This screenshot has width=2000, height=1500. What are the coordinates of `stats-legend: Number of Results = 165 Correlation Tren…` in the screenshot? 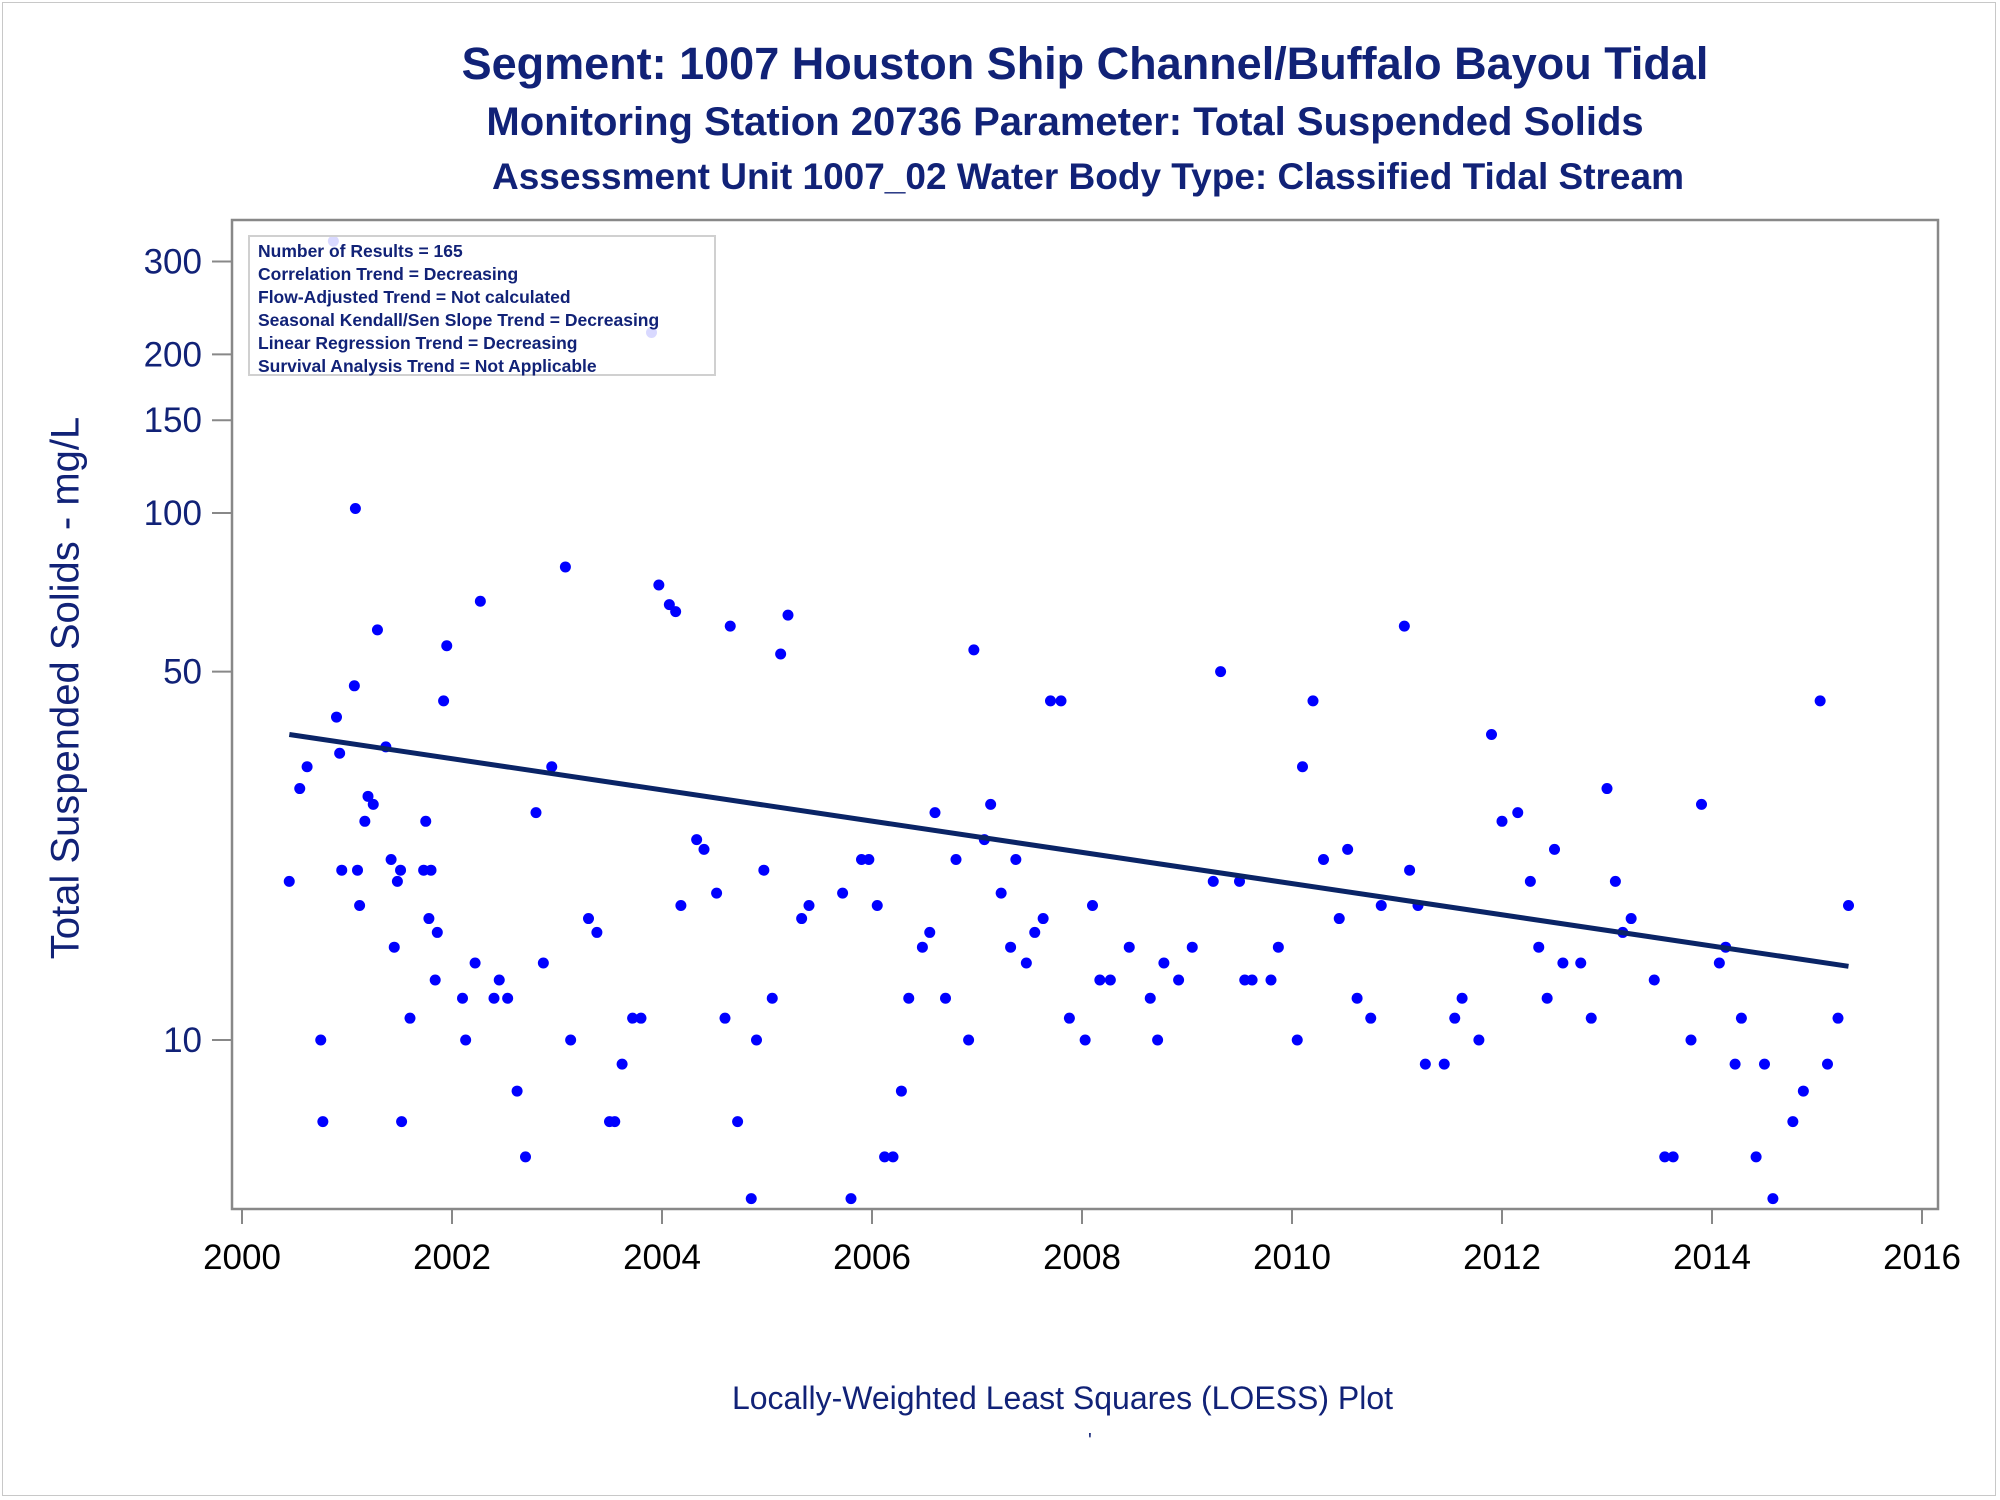 It's located at (482, 305).